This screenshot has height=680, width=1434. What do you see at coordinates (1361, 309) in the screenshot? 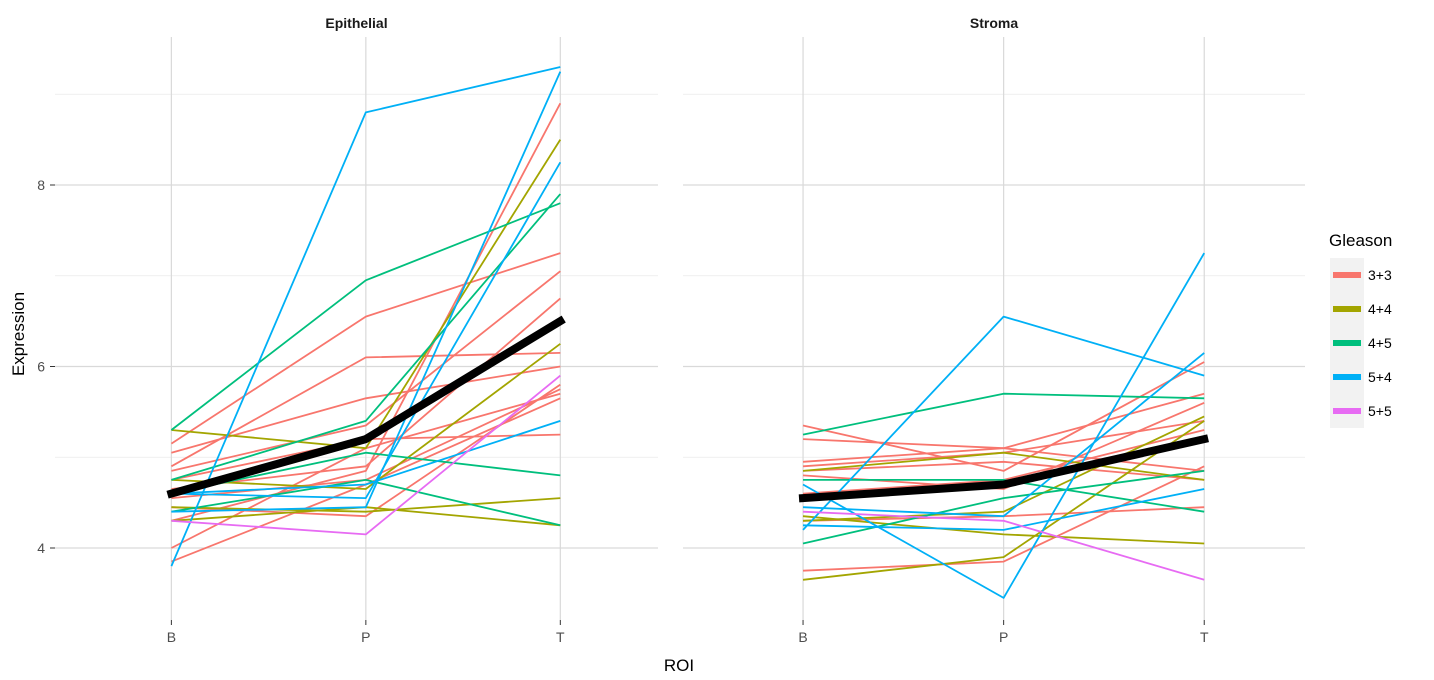
I see `legend-item-4-4: 4+4` at bounding box center [1361, 309].